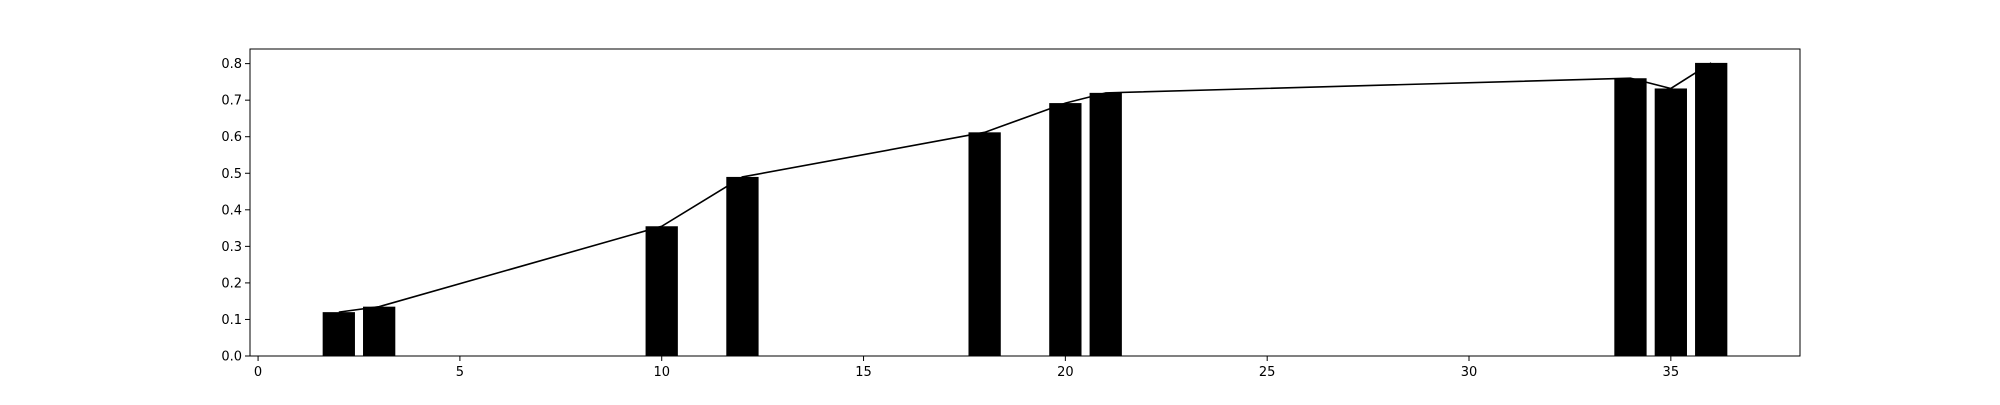 This screenshot has height=405, width=2000. I want to click on x-axis-ticks: 0 5 10 15 20 25 30 35, so click(966, 368).